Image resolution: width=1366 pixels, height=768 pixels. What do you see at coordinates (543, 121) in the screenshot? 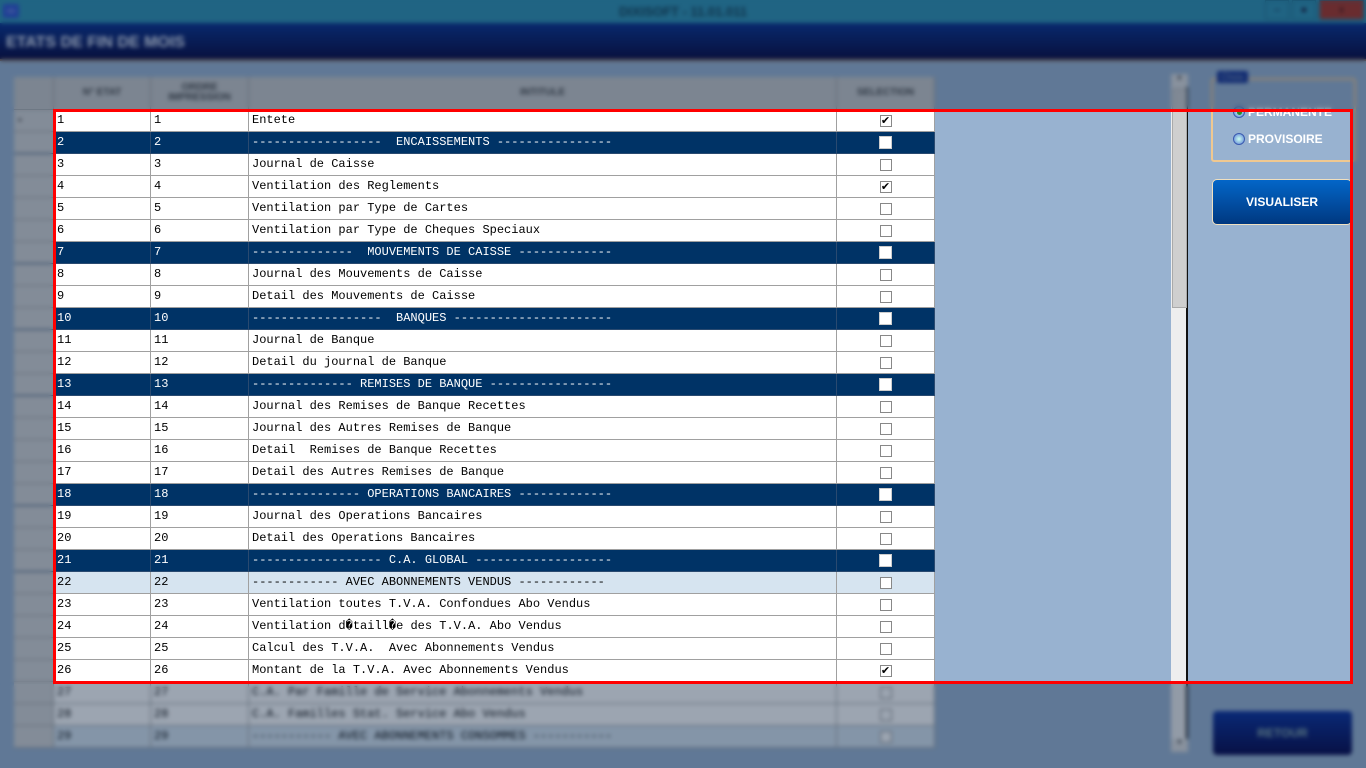
I see `cell-intitule: Entete` at bounding box center [543, 121].